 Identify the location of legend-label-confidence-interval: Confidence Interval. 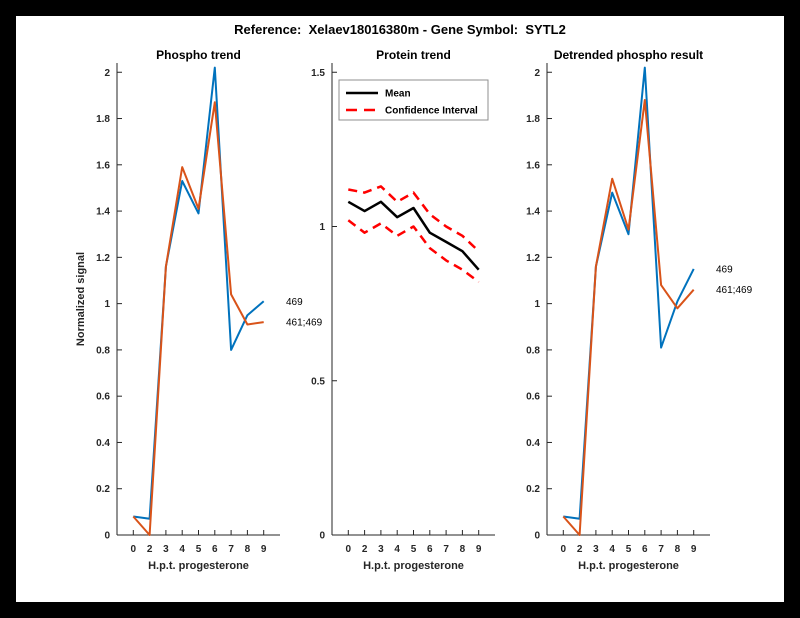
(431, 111).